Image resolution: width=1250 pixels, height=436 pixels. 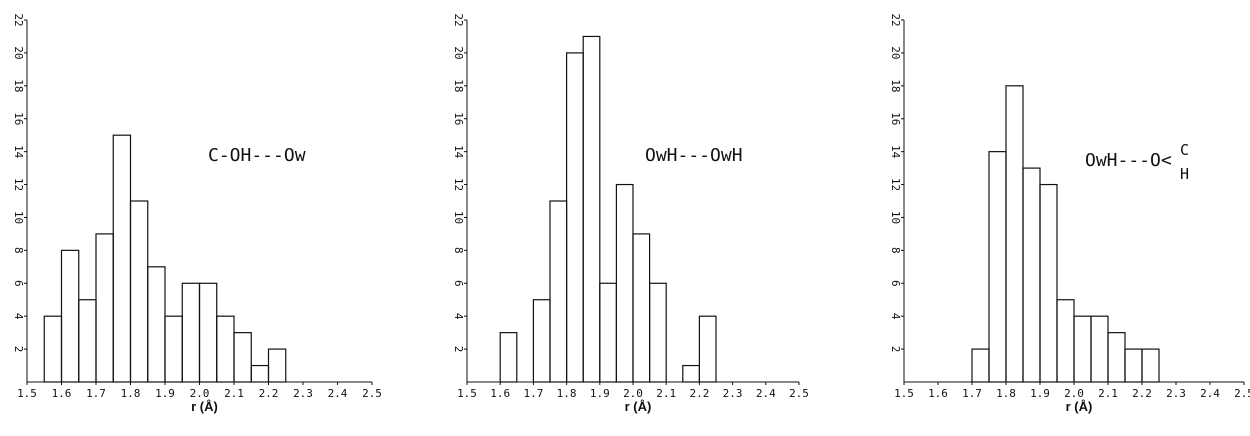 What do you see at coordinates (1184, 174) in the screenshot?
I see `annotation-lower-atom: H` at bounding box center [1184, 174].